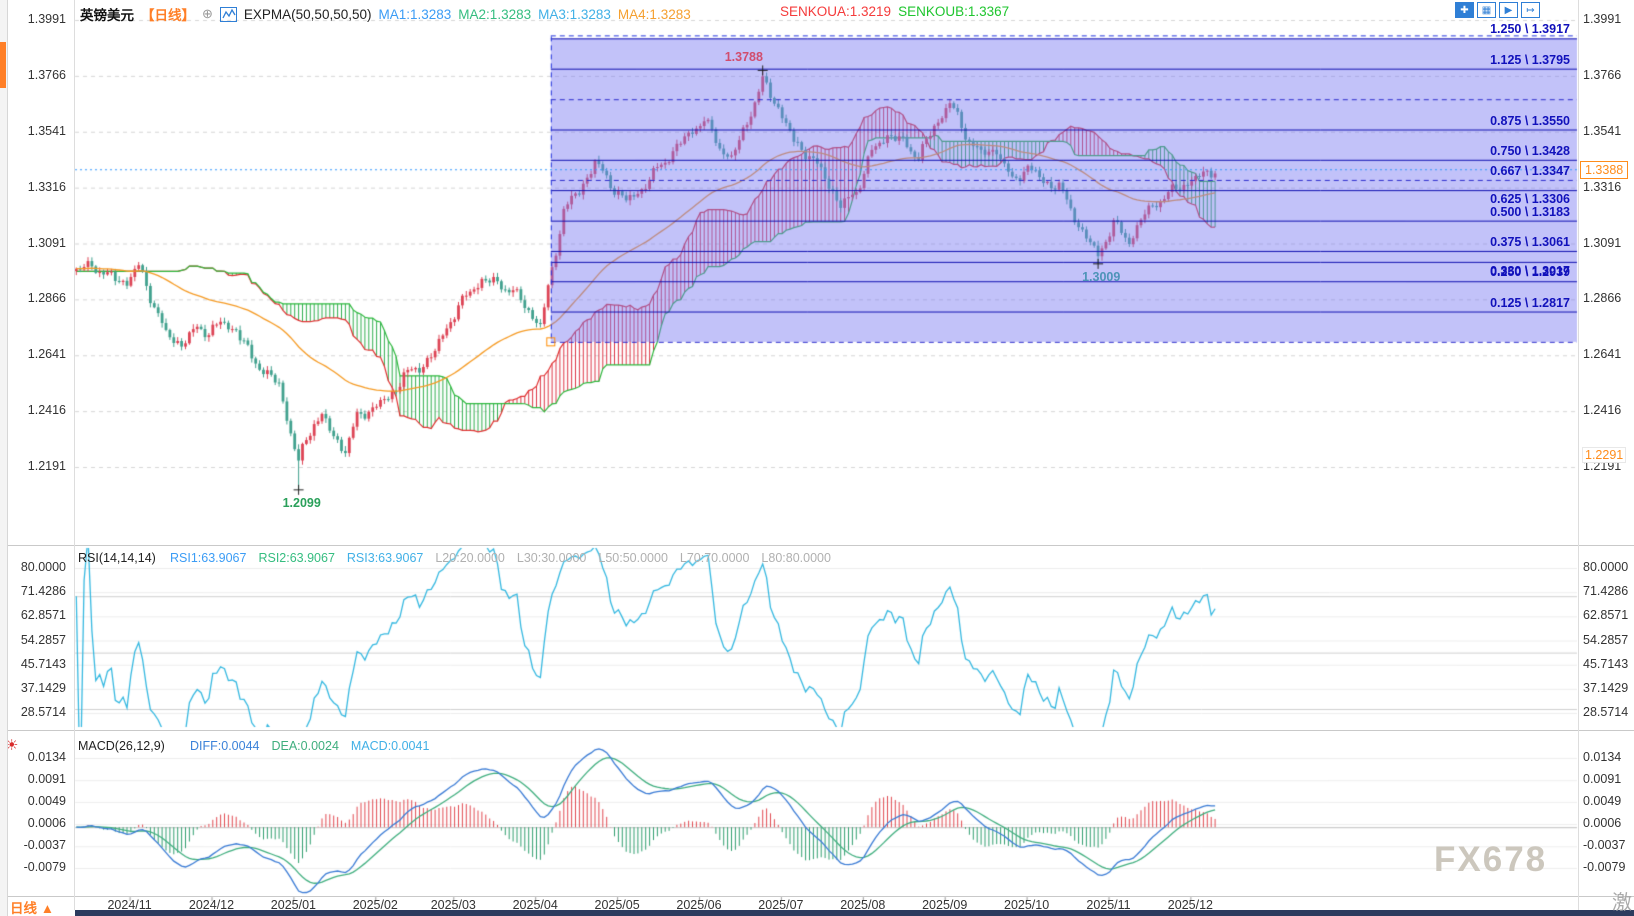 The height and width of the screenshot is (916, 1634). Describe the element at coordinates (1530, 29) in the screenshot. I see `fib-level-label: 1.250 \ 1.3917` at that location.